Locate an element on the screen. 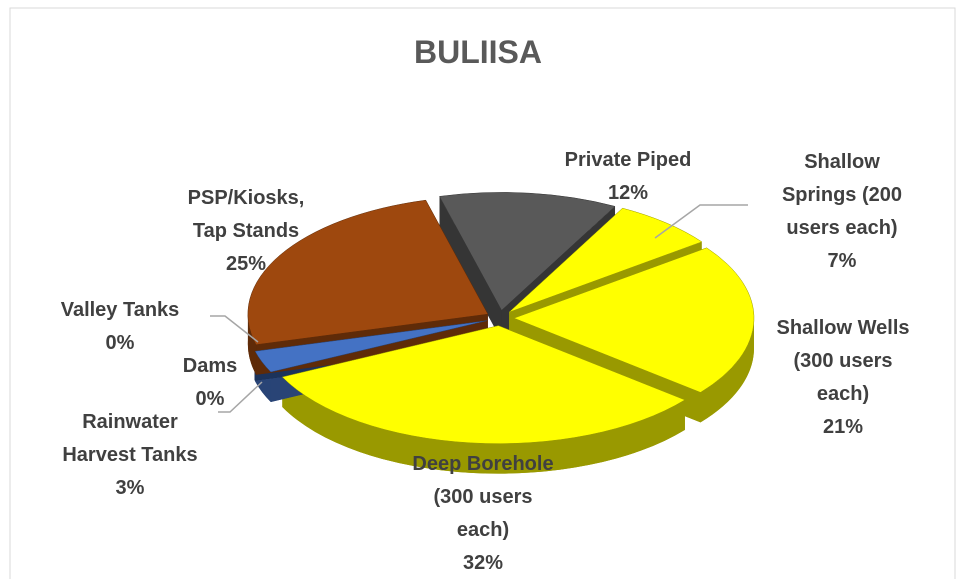 The height and width of the screenshot is (580, 956). value-label: 12% is located at coordinates (628, 193).